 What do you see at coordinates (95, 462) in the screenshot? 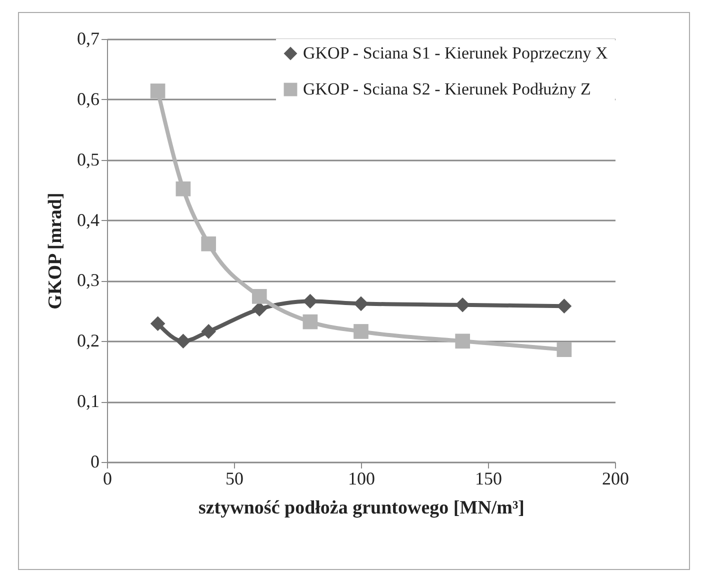
I see `y-tick-label: 0` at bounding box center [95, 462].